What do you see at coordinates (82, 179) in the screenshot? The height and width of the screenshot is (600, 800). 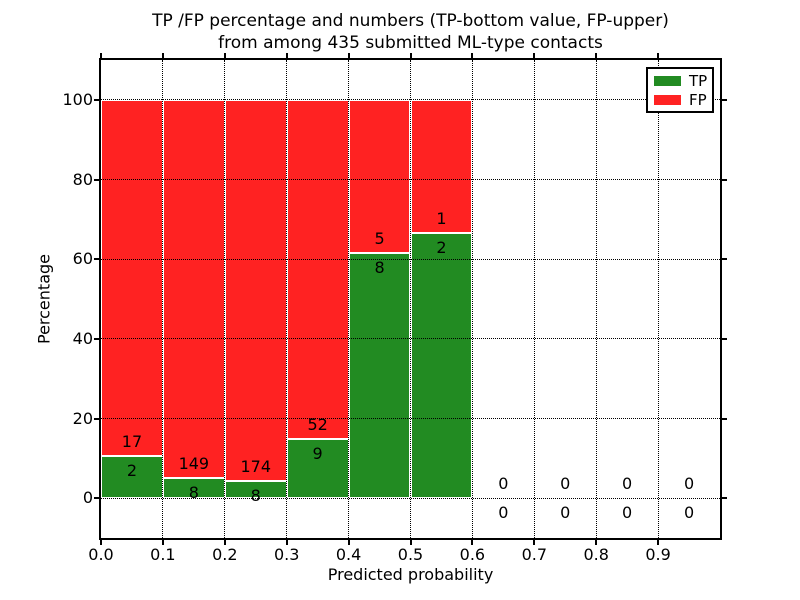 I see `y-tick-label: 80` at bounding box center [82, 179].